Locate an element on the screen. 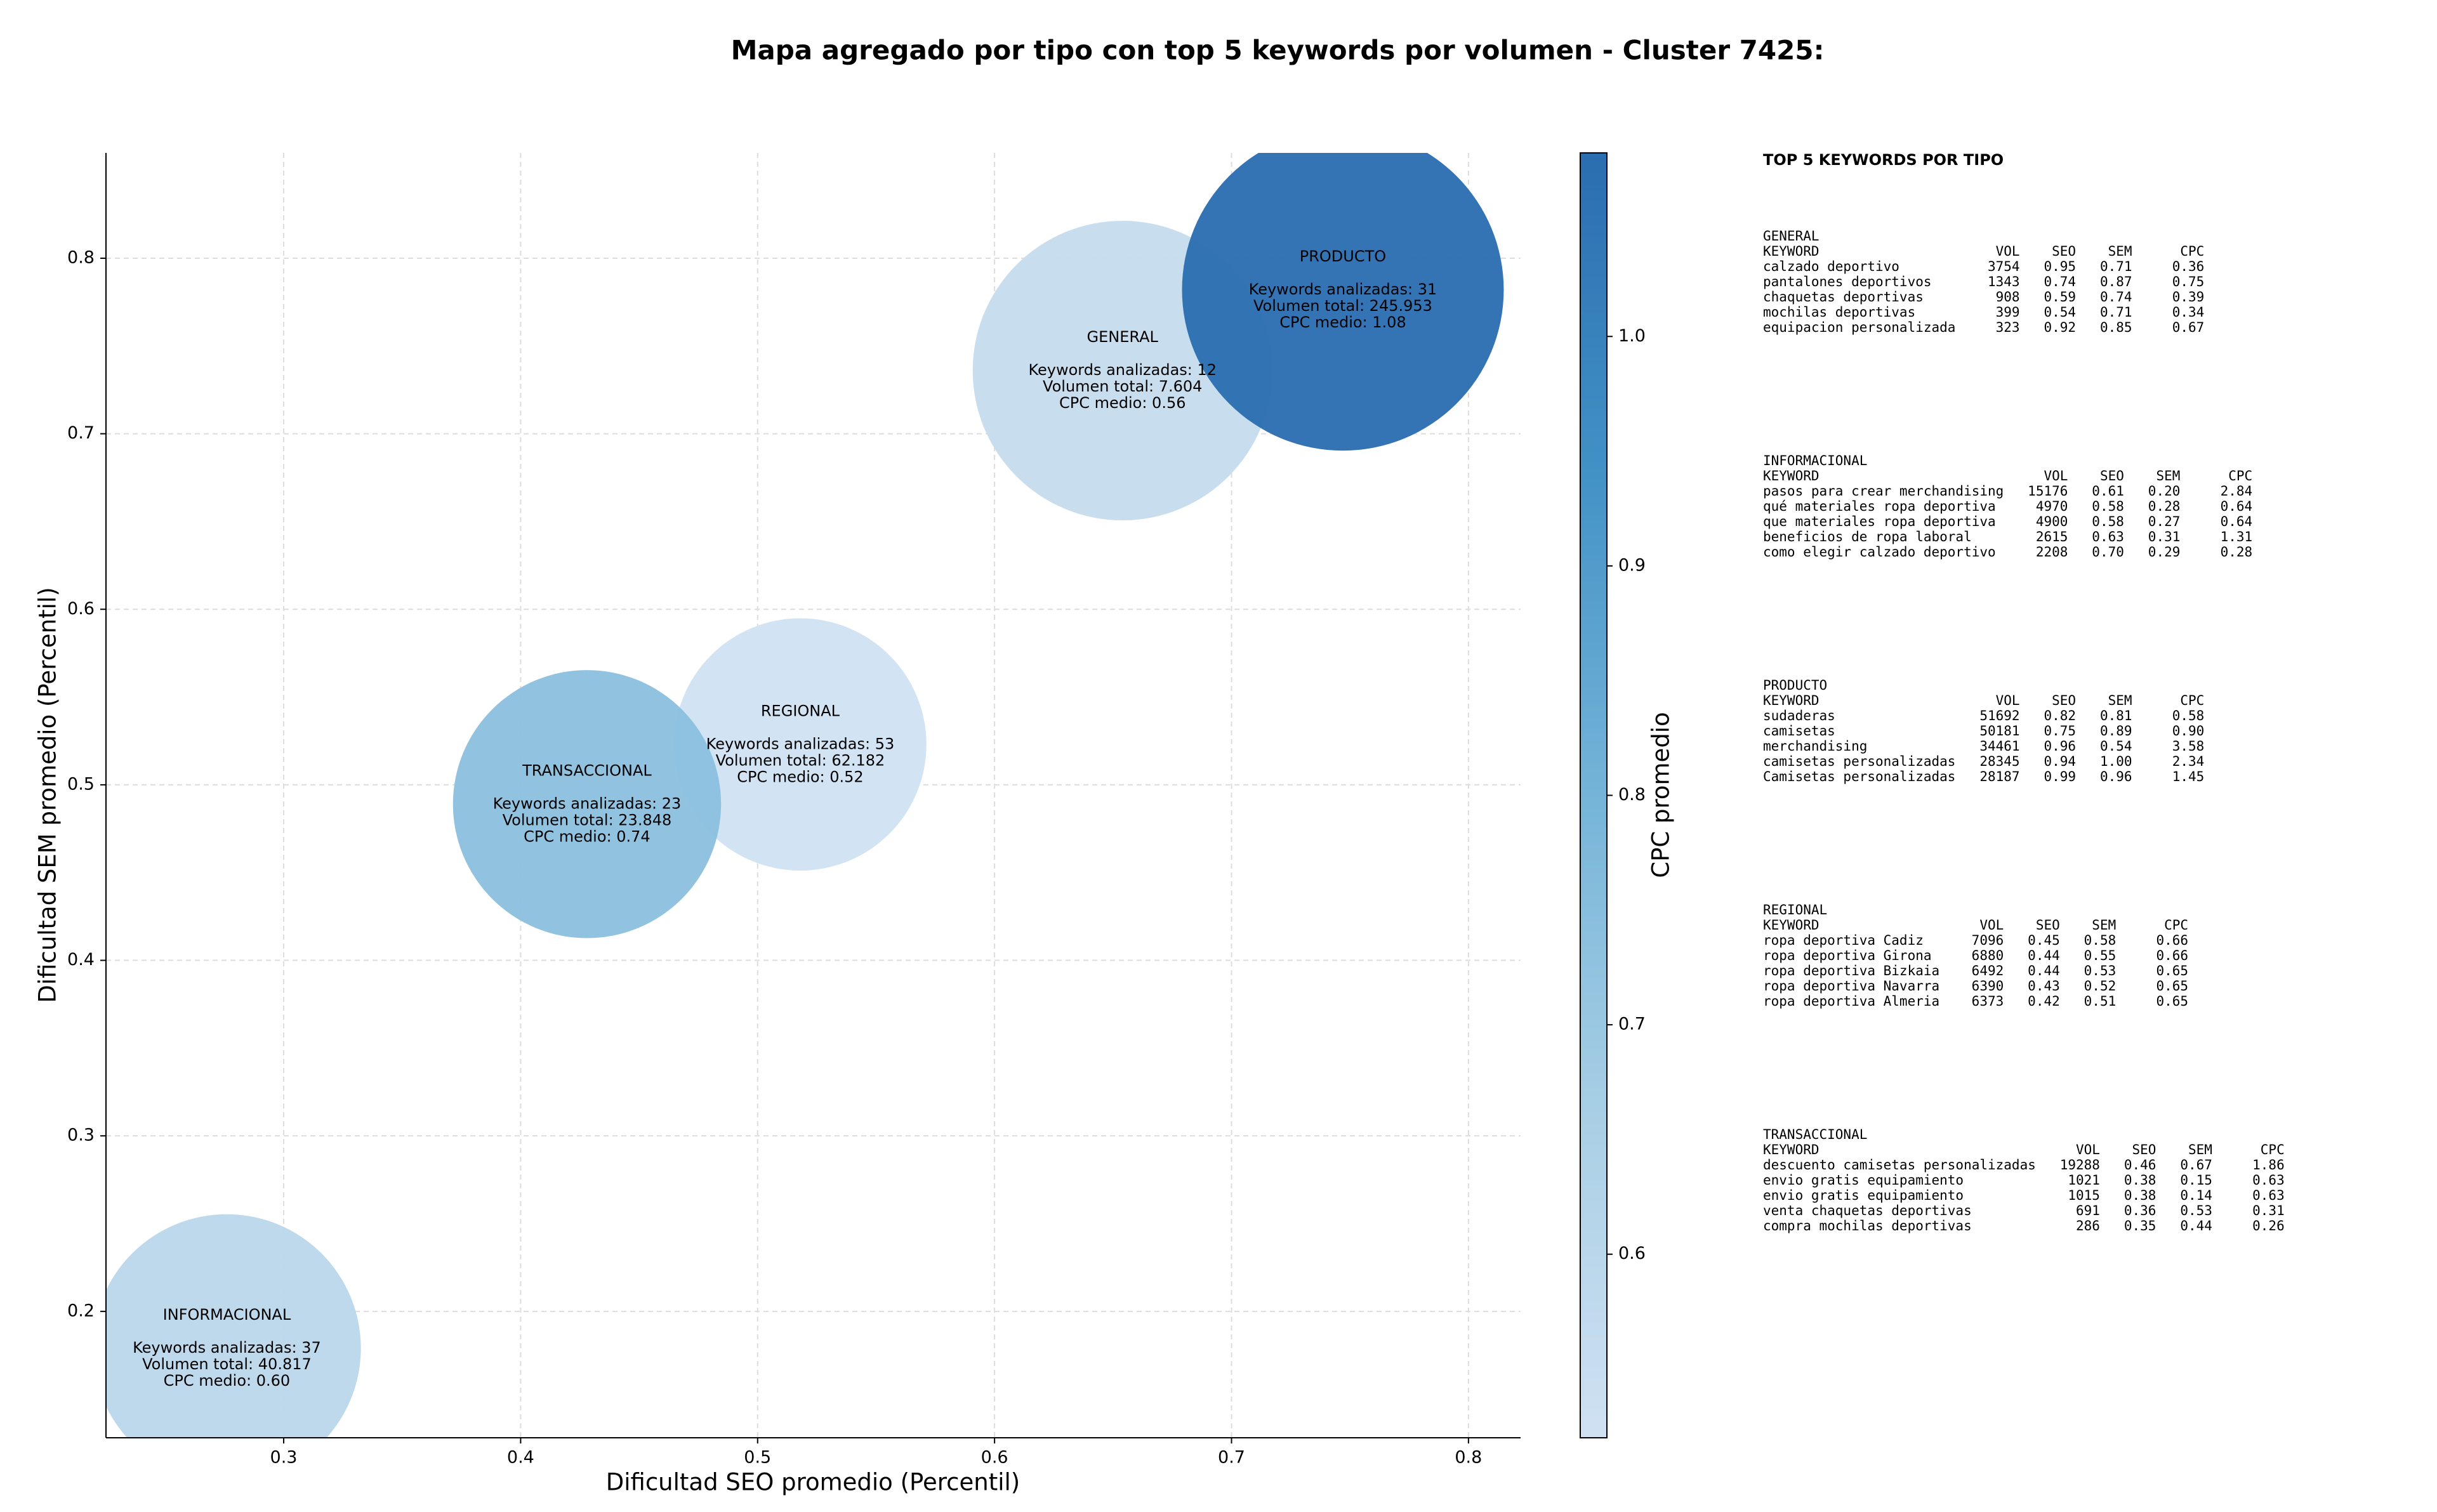 Image resolution: width=2437 pixels, height=1512 pixels. table-cell: 0.87 is located at coordinates (2116, 282).